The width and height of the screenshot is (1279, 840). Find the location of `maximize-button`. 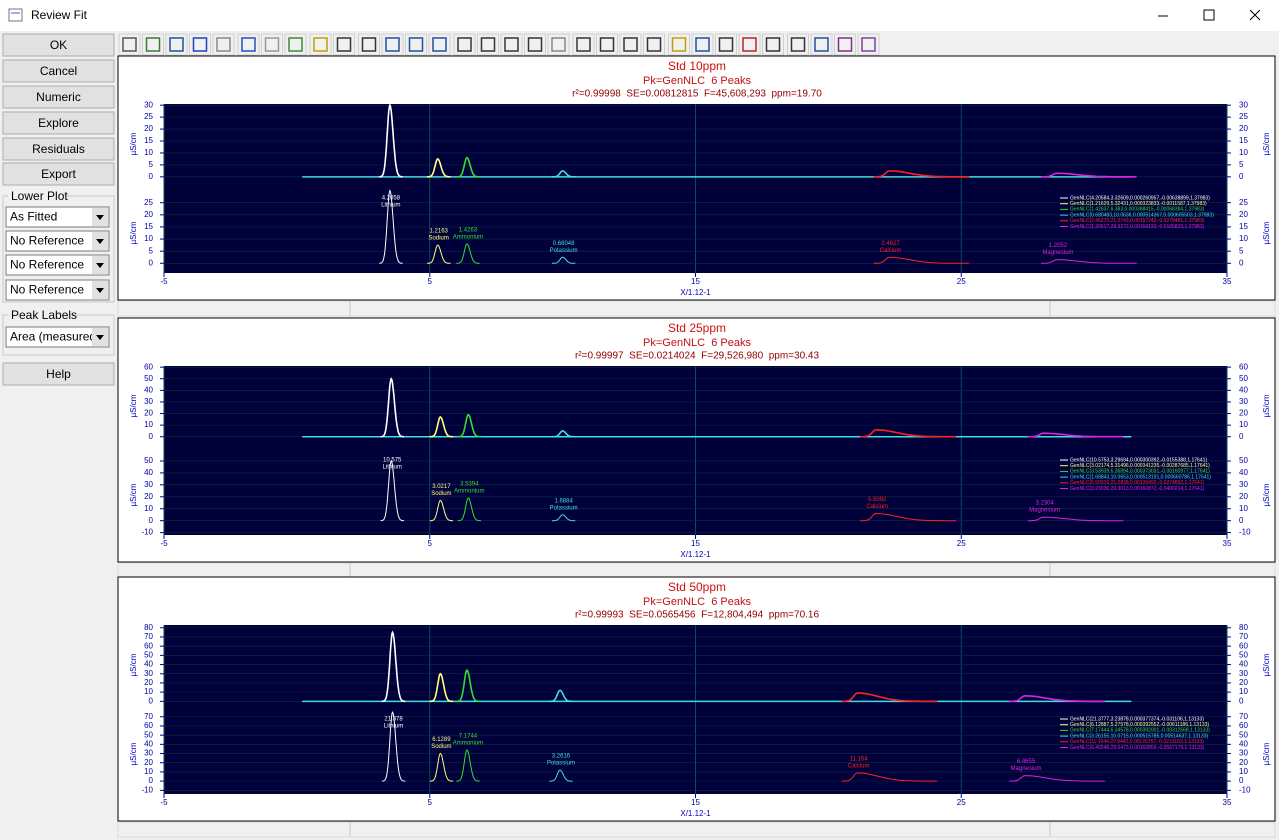

maximize-button is located at coordinates (1209, 15).